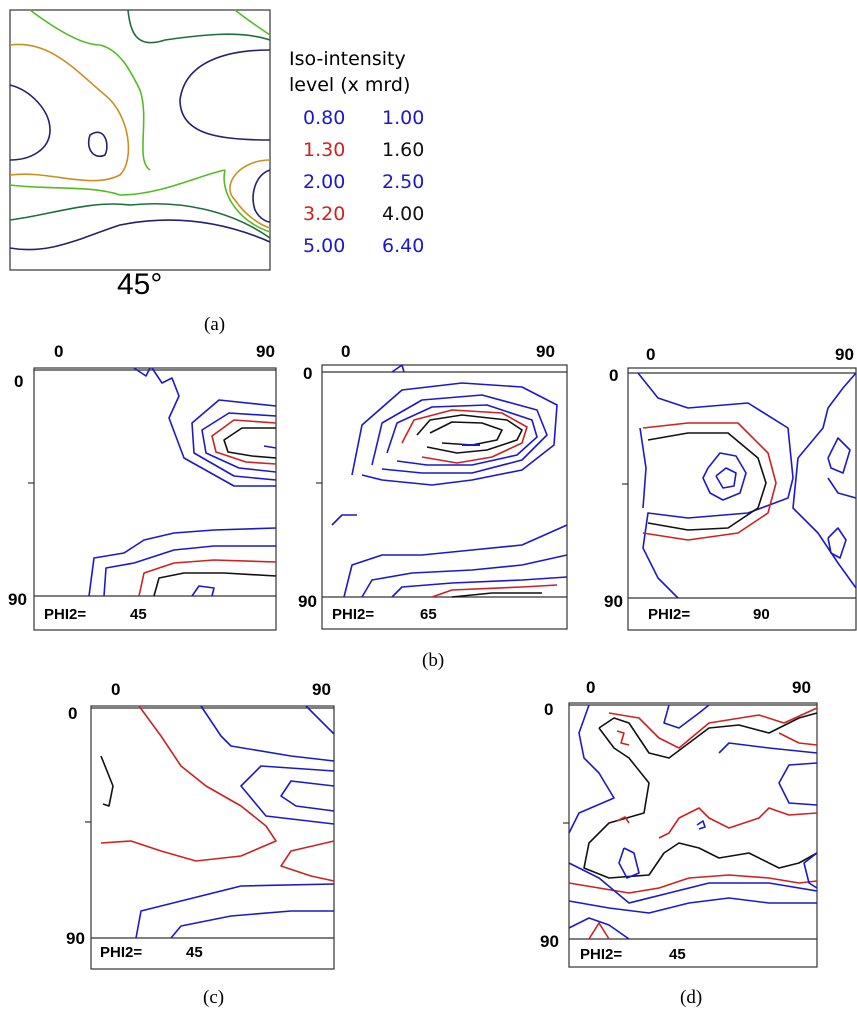 The height and width of the screenshot is (1017, 857). Describe the element at coordinates (214, 997) in the screenshot. I see `caption-c: (c)` at that location.